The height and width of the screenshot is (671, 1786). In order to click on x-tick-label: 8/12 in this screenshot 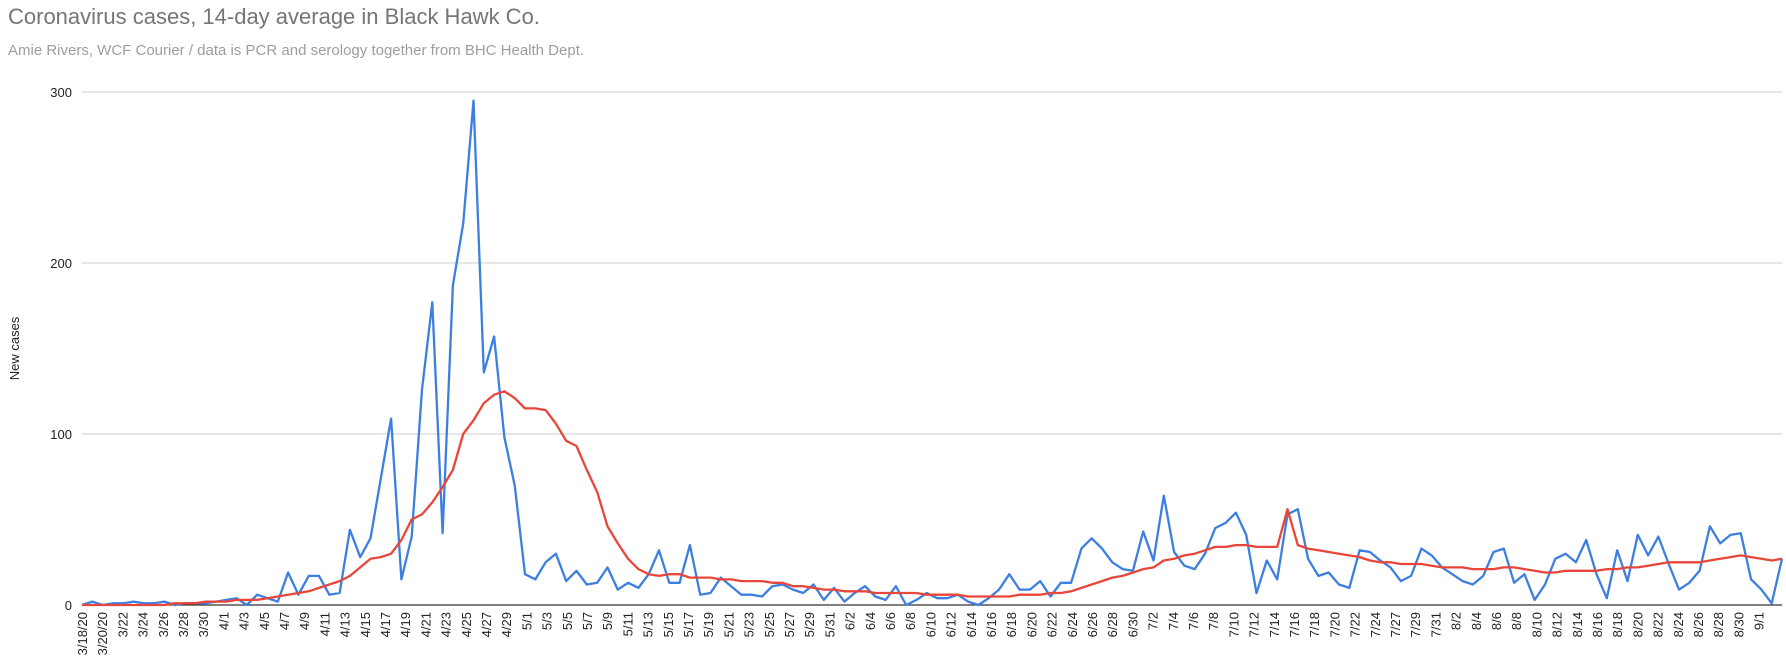, I will do `click(1557, 624)`.